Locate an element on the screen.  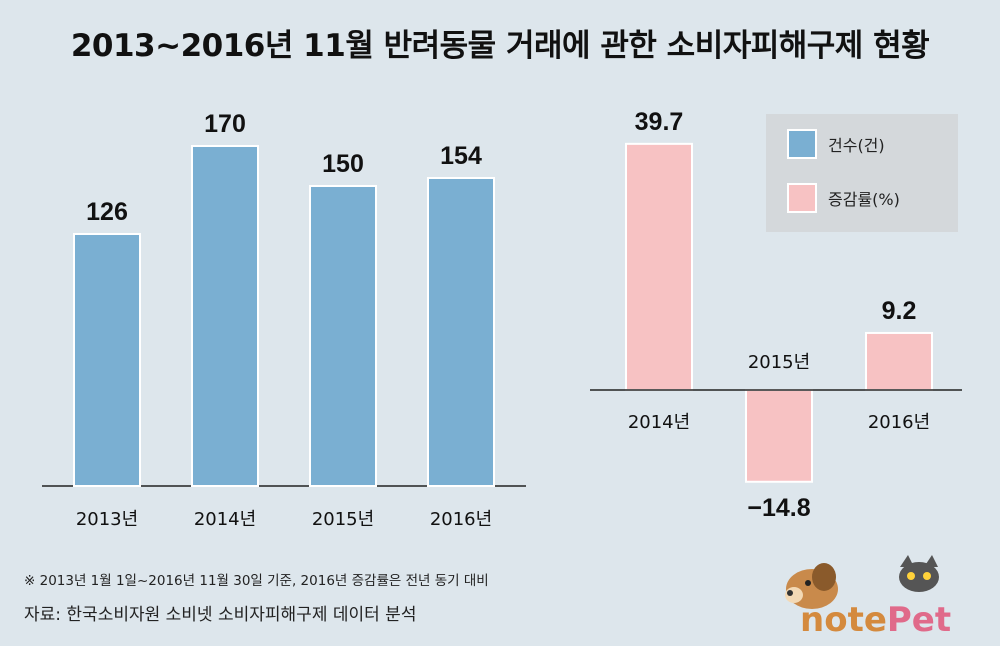
source-text: 자료: 한국소비자원 소비넷 소비자피해구제 데이터 분석 is located at coordinates (220, 615).